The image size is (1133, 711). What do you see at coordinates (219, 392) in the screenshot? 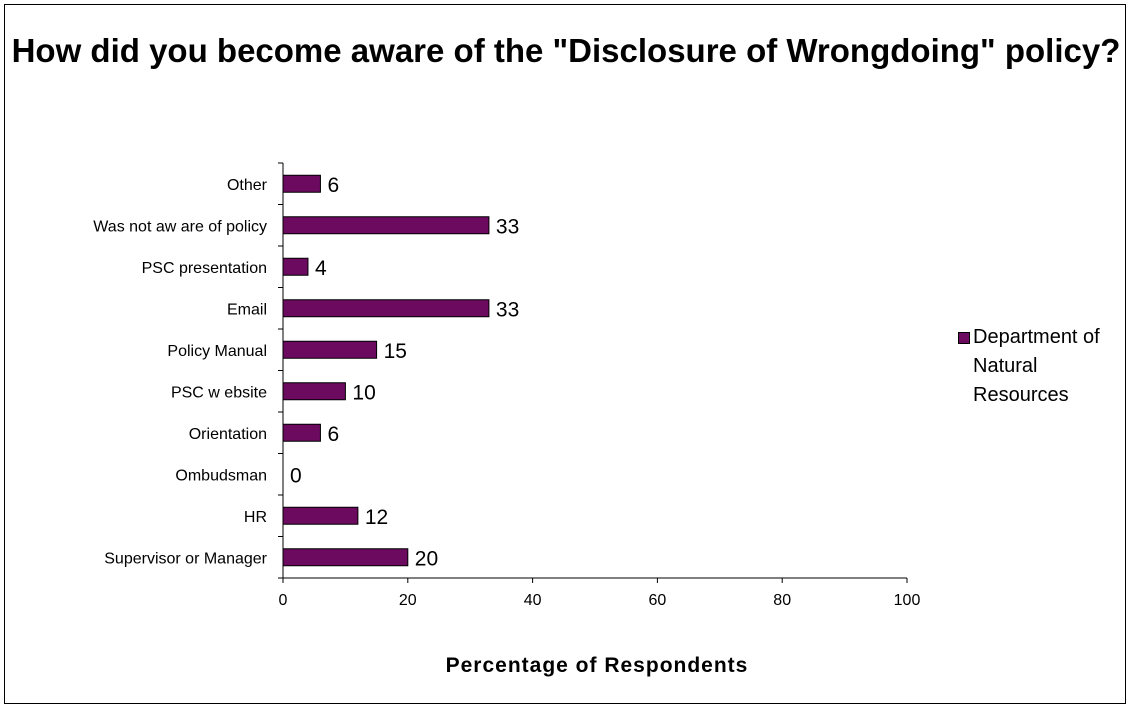
I see `category-label: PSC w ebsite` at bounding box center [219, 392].